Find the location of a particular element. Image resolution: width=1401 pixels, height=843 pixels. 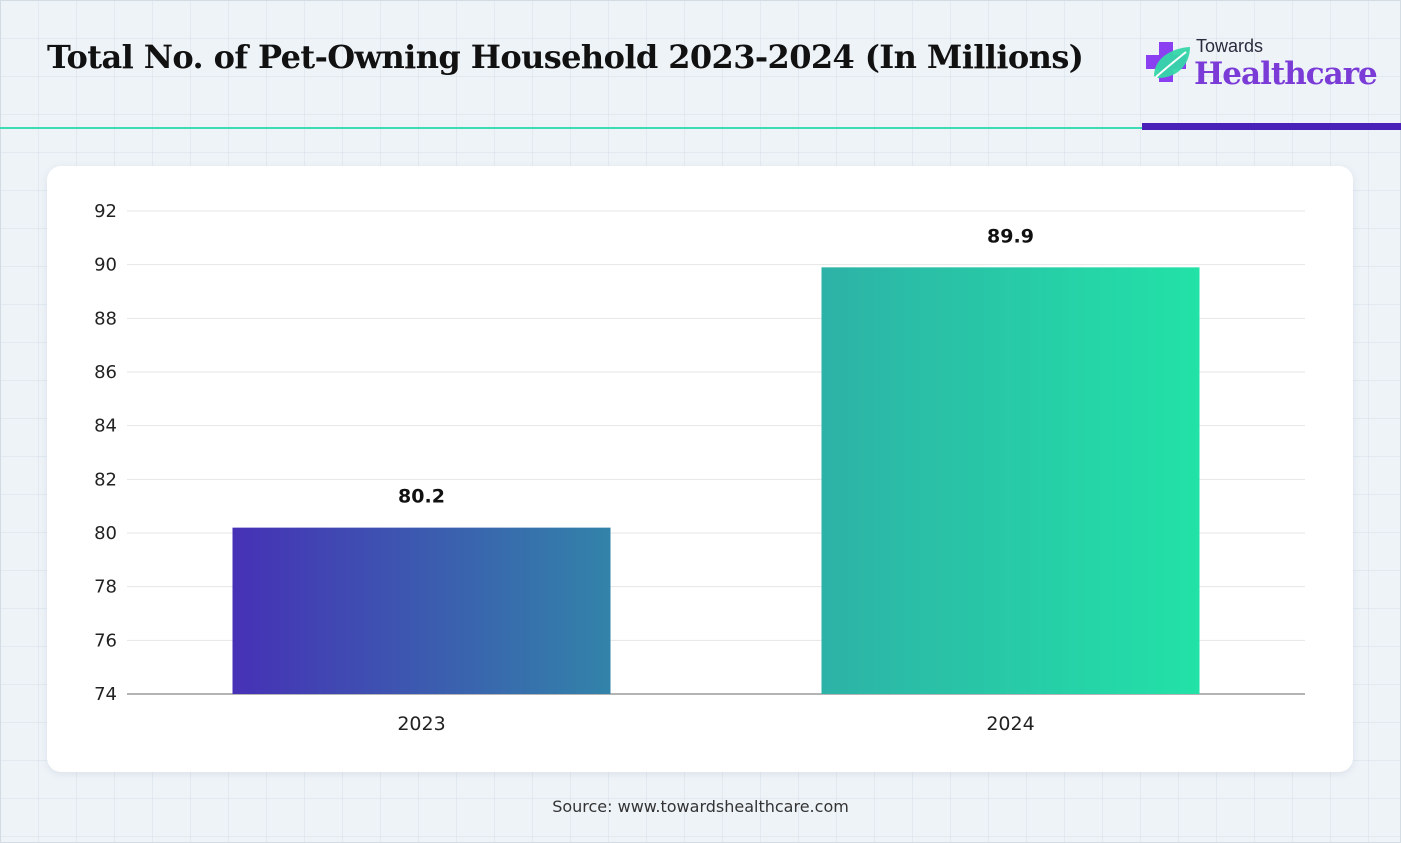

y-tick-label: 78 is located at coordinates (105, 587).